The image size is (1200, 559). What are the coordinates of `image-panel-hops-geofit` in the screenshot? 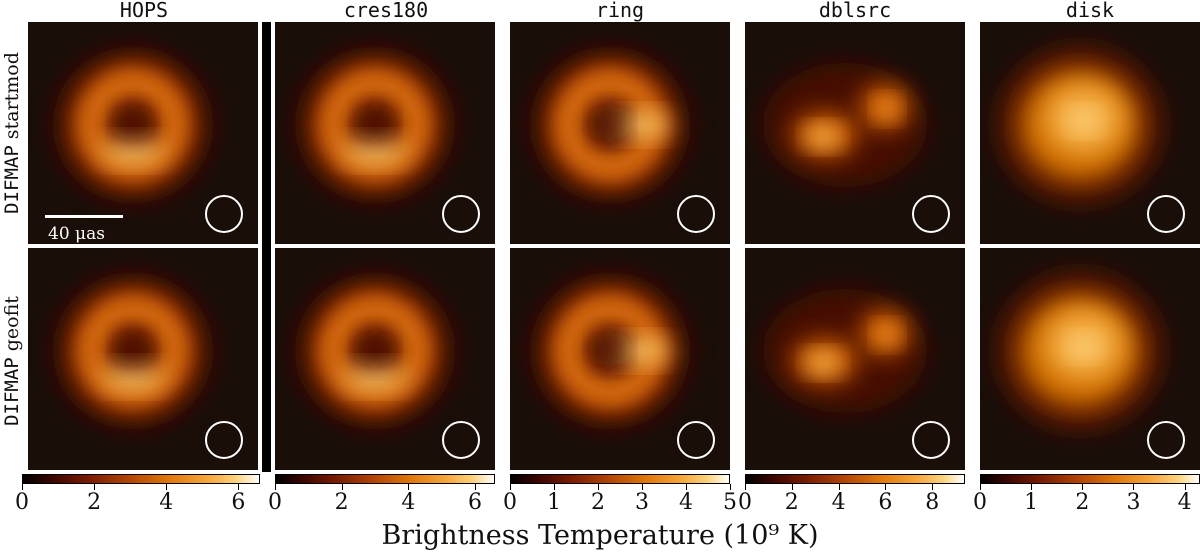 It's located at (143, 359).